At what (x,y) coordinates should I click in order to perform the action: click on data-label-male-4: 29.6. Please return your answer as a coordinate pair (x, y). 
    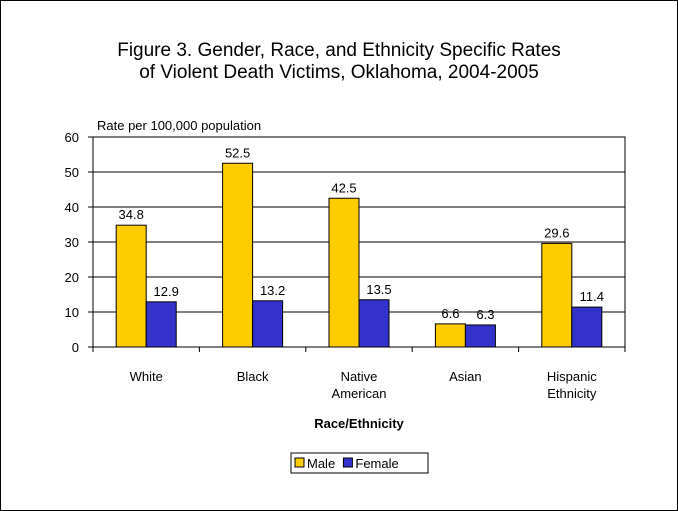
    Looking at the image, I should click on (556, 232).